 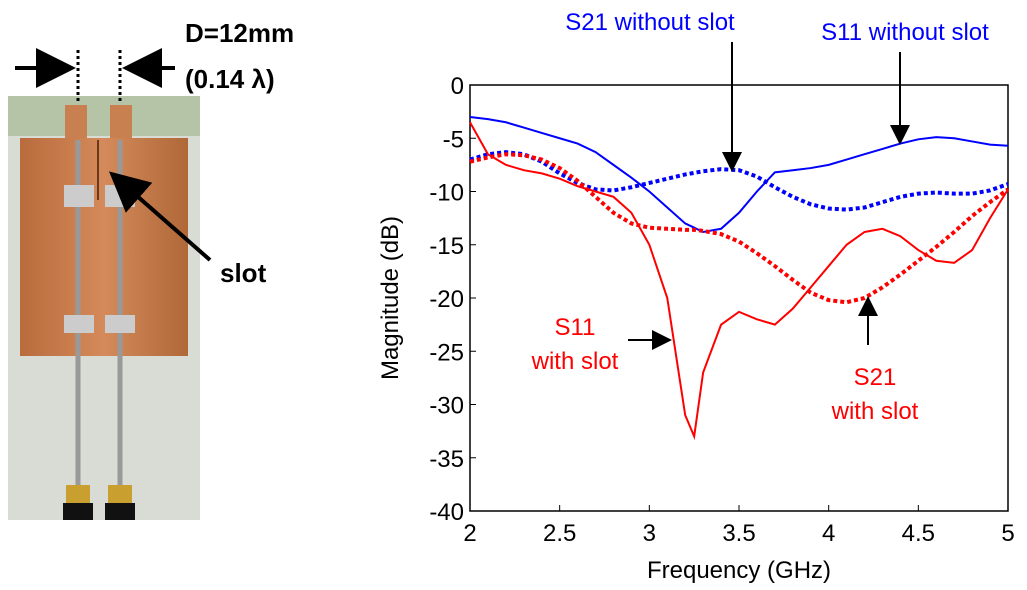 I want to click on wavelength-label: (0.14 λ), so click(x=230, y=79).